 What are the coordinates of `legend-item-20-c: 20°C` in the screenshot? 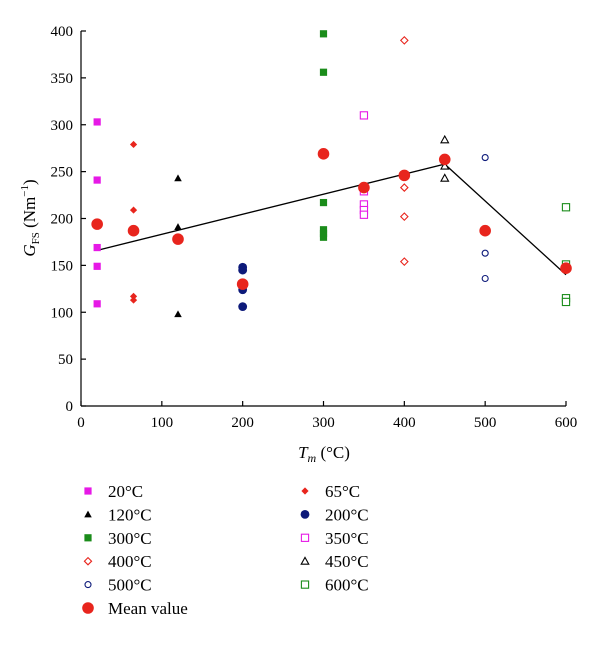 It's located at (113, 491).